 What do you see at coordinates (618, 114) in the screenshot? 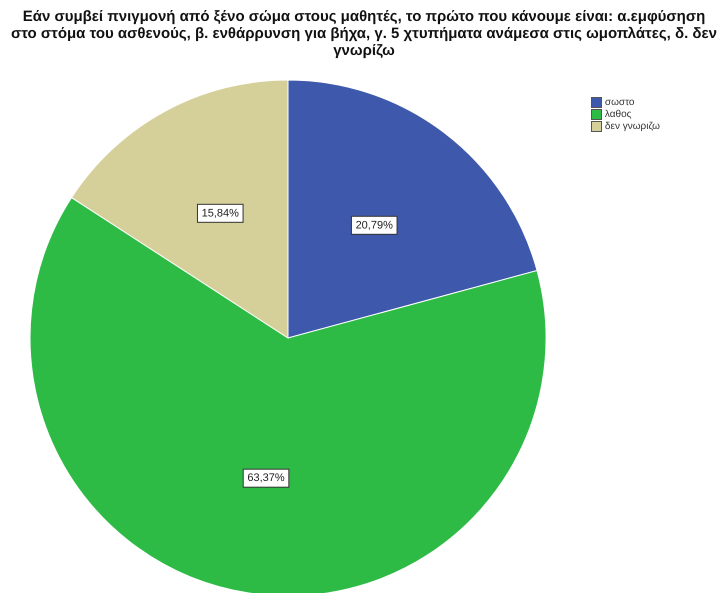
I see `legend-label: λαθος` at bounding box center [618, 114].